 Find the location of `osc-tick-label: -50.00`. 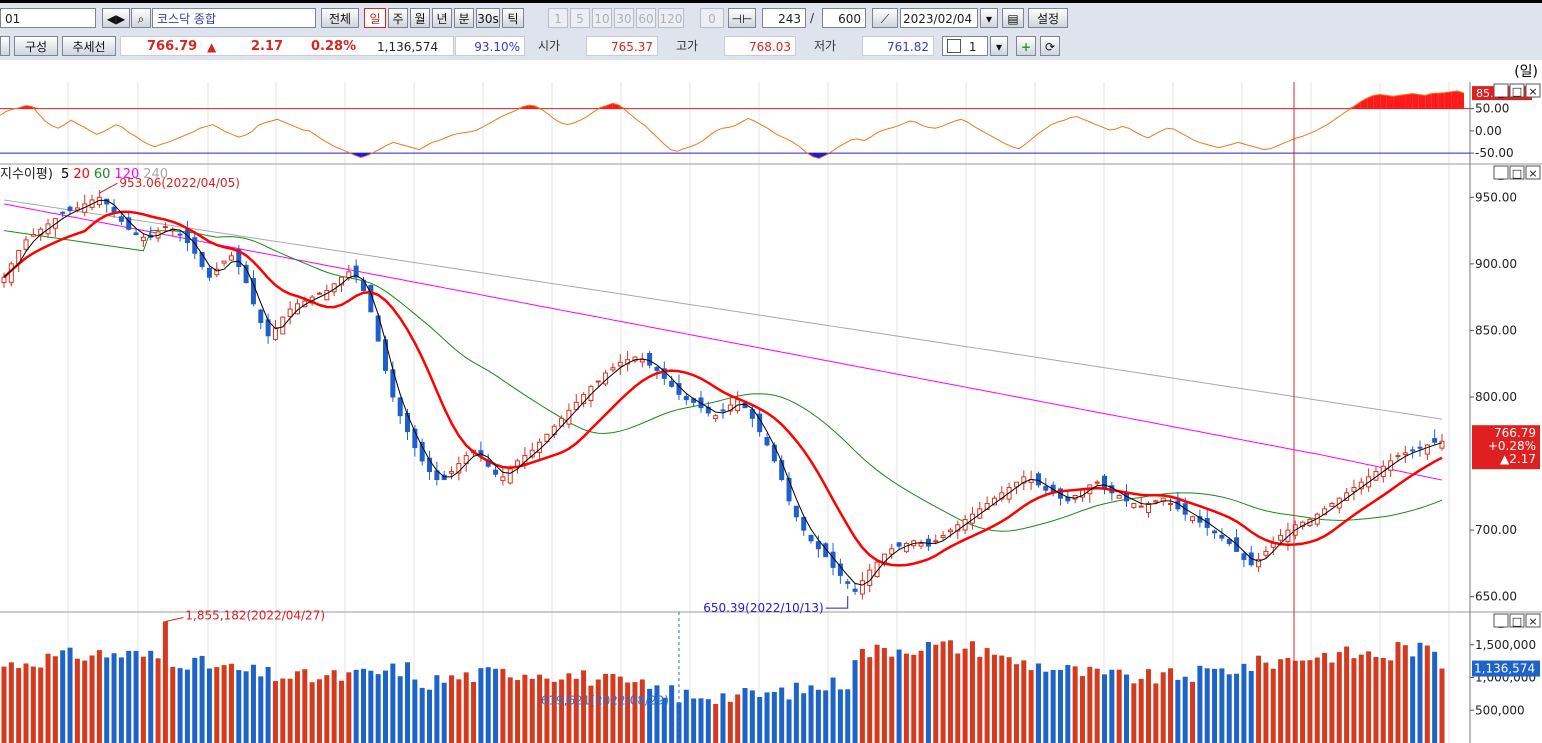

osc-tick-label: -50.00 is located at coordinates (1494, 153).